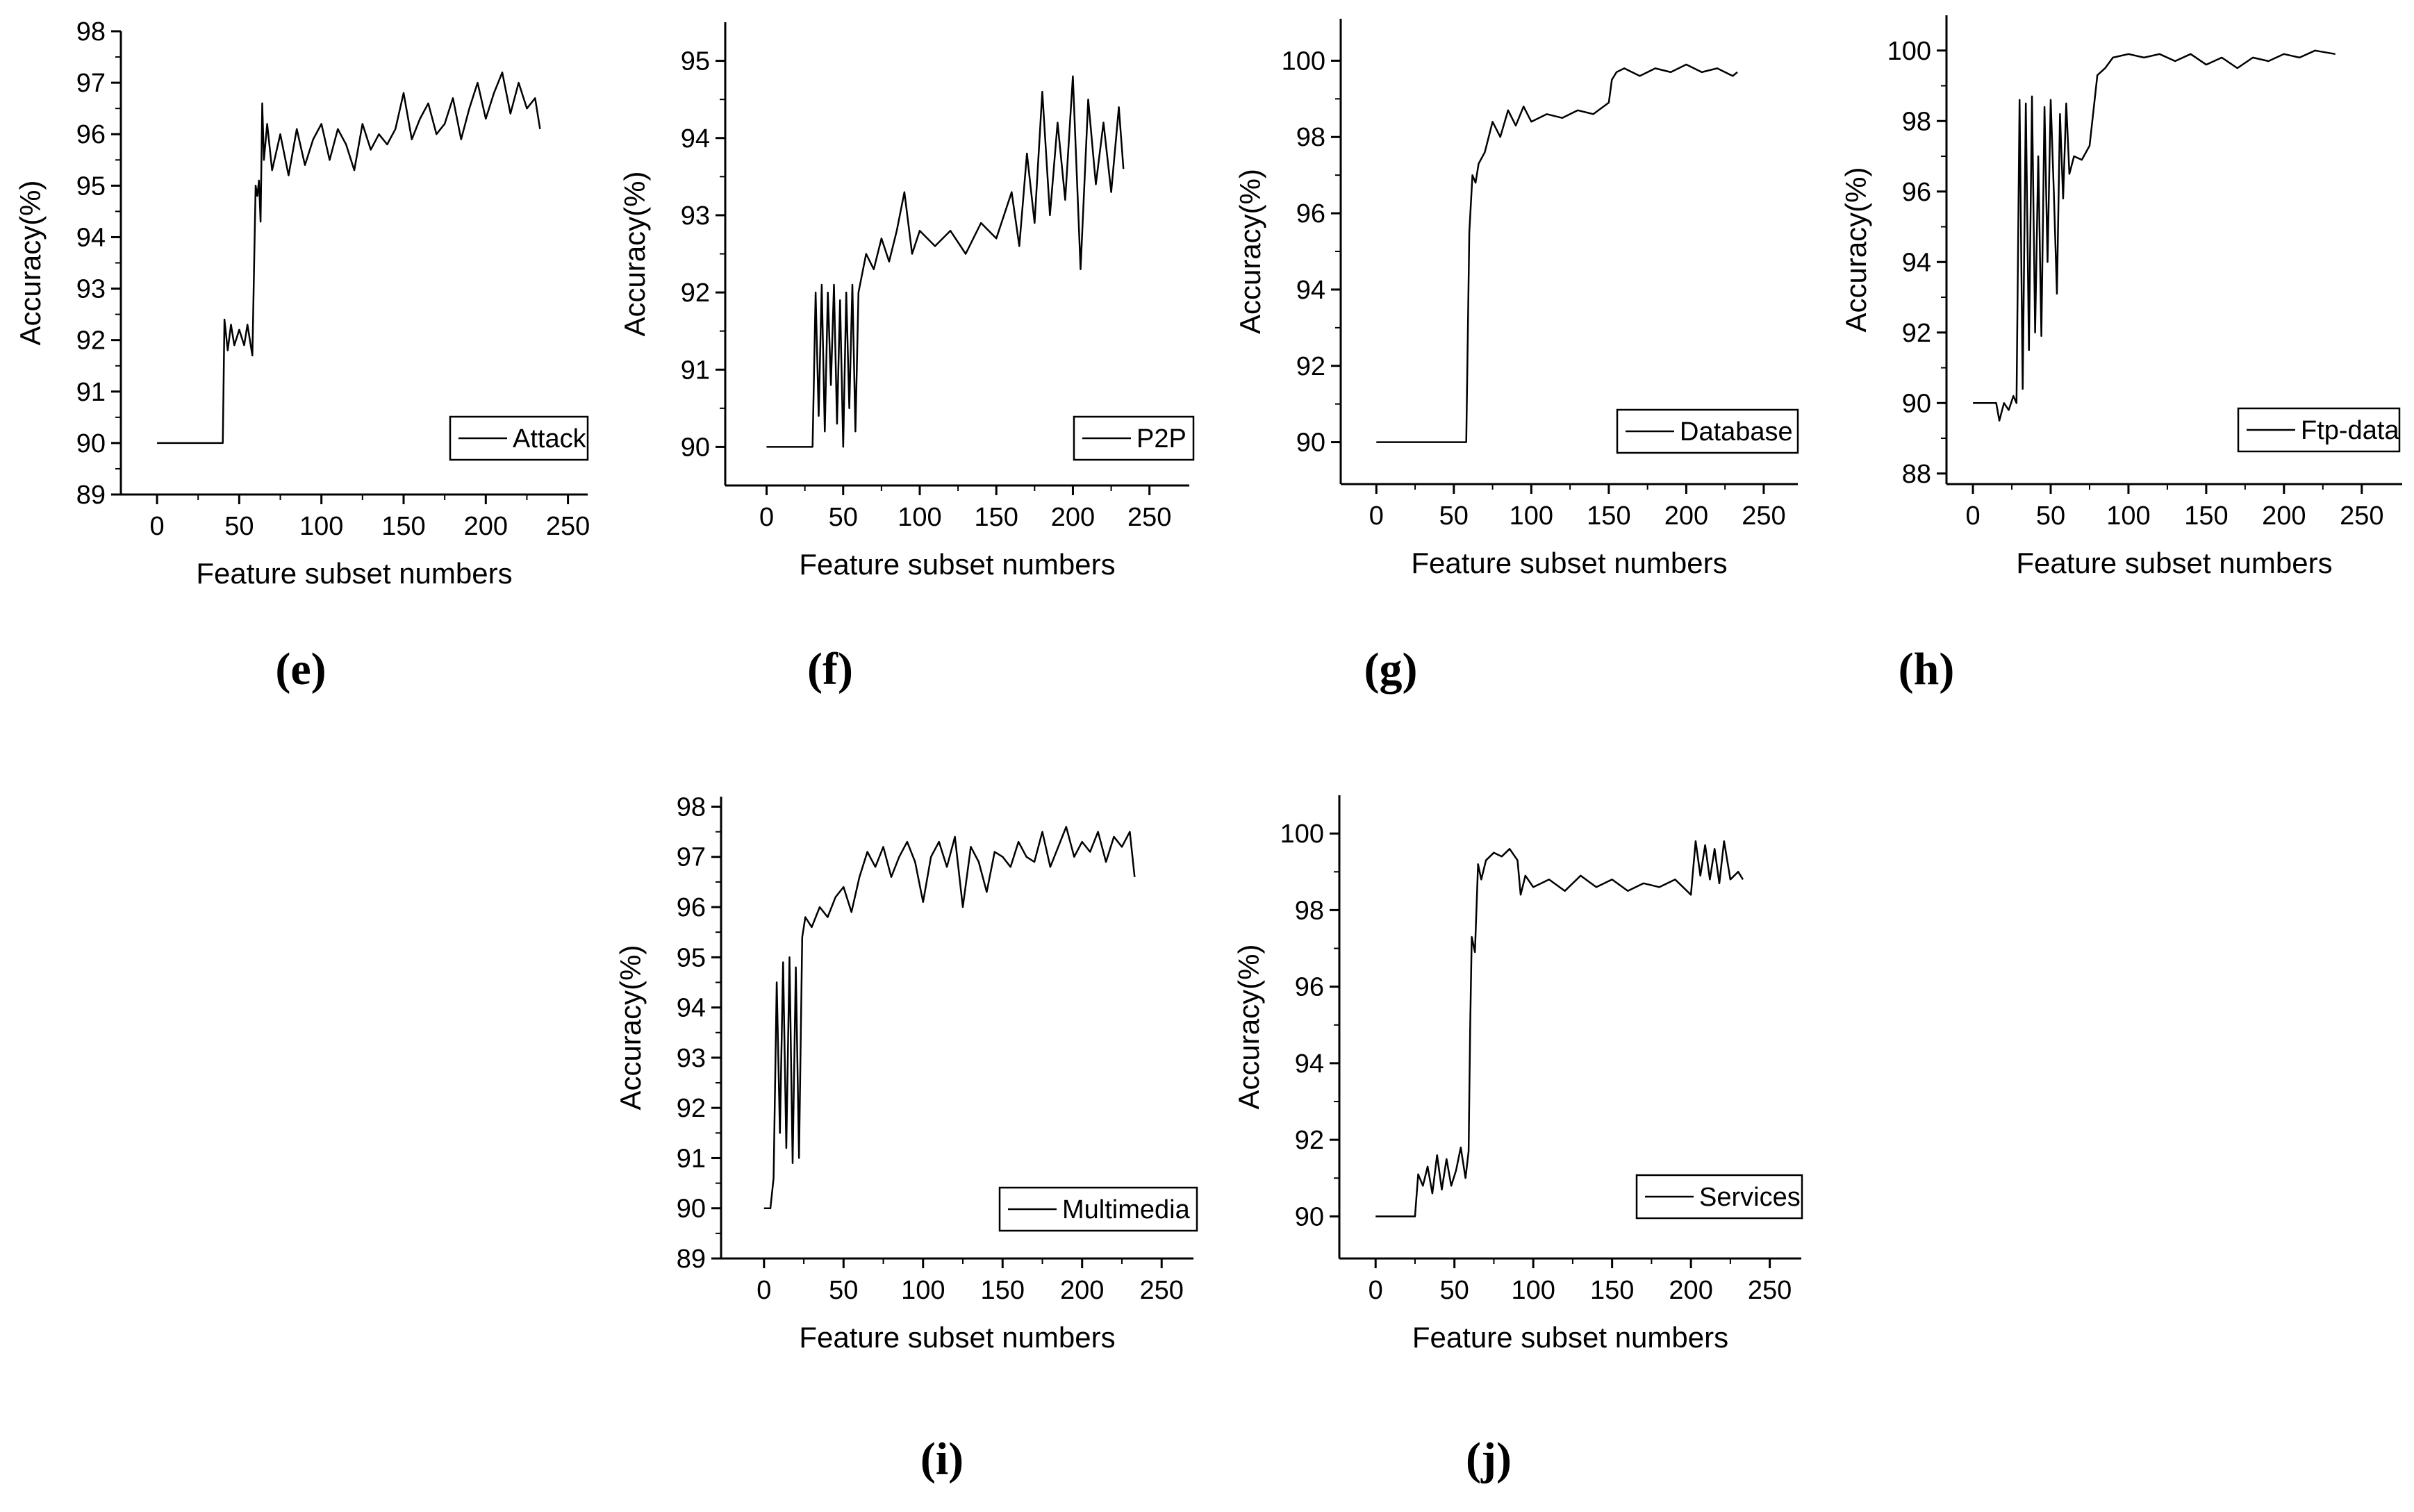  Describe the element at coordinates (1391, 670) in the screenshot. I see `panel-label: (g)` at that location.